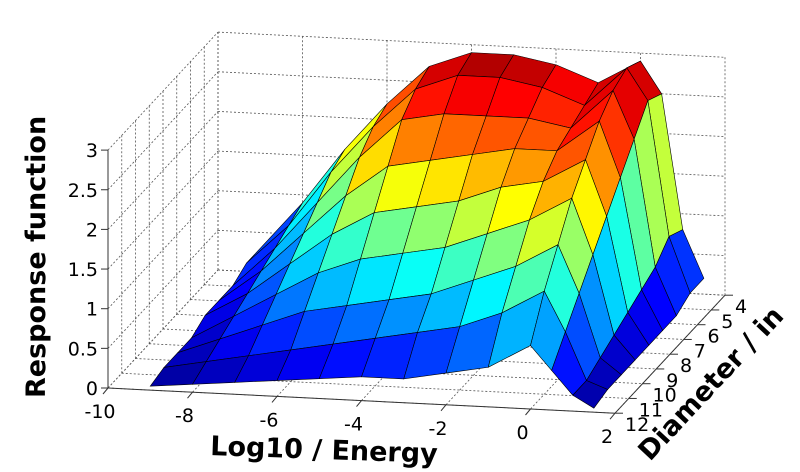 The image size is (800, 472). Describe the element at coordinates (727, 322) in the screenshot. I see `y-tick-label: 5` at that location.